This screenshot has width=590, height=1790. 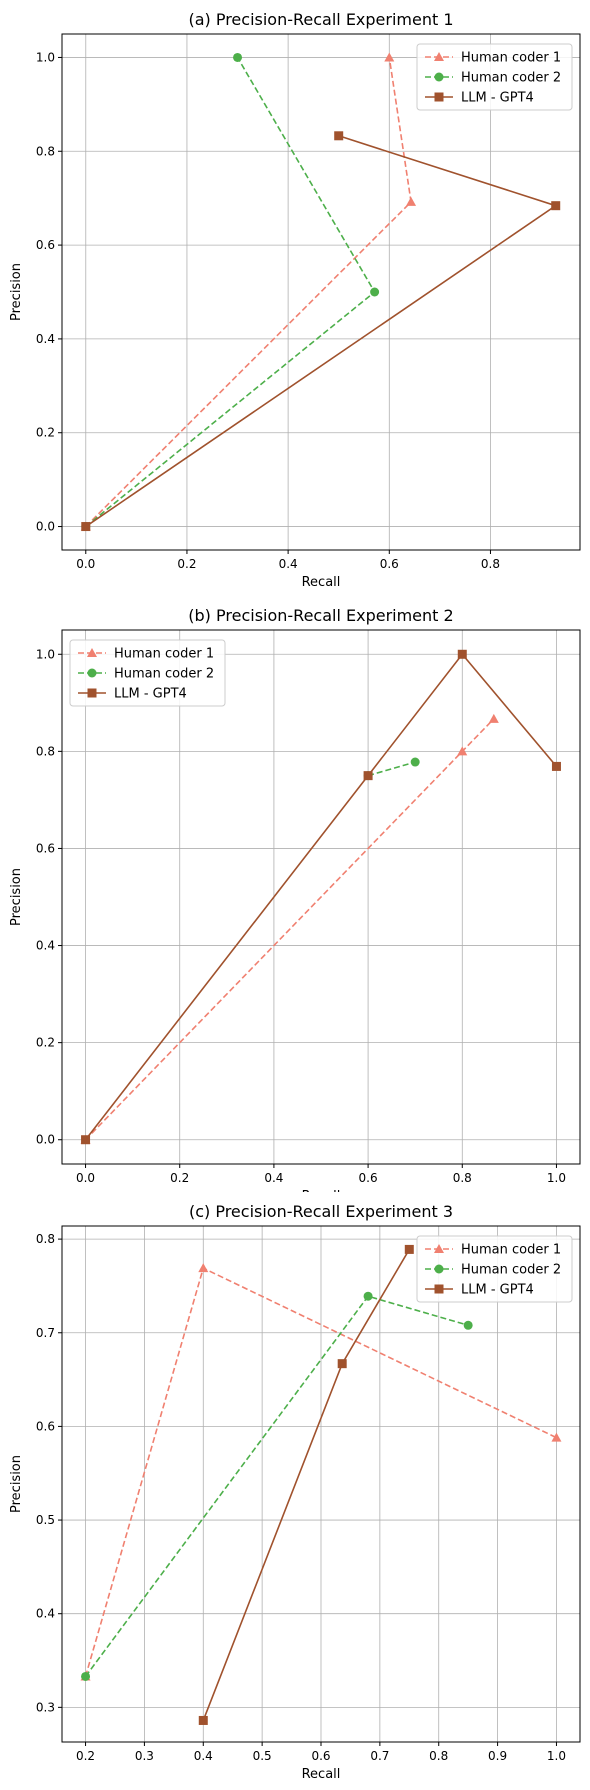 What do you see at coordinates (556, 1178) in the screenshot?
I see `x-tick-label: 1.0` at bounding box center [556, 1178].